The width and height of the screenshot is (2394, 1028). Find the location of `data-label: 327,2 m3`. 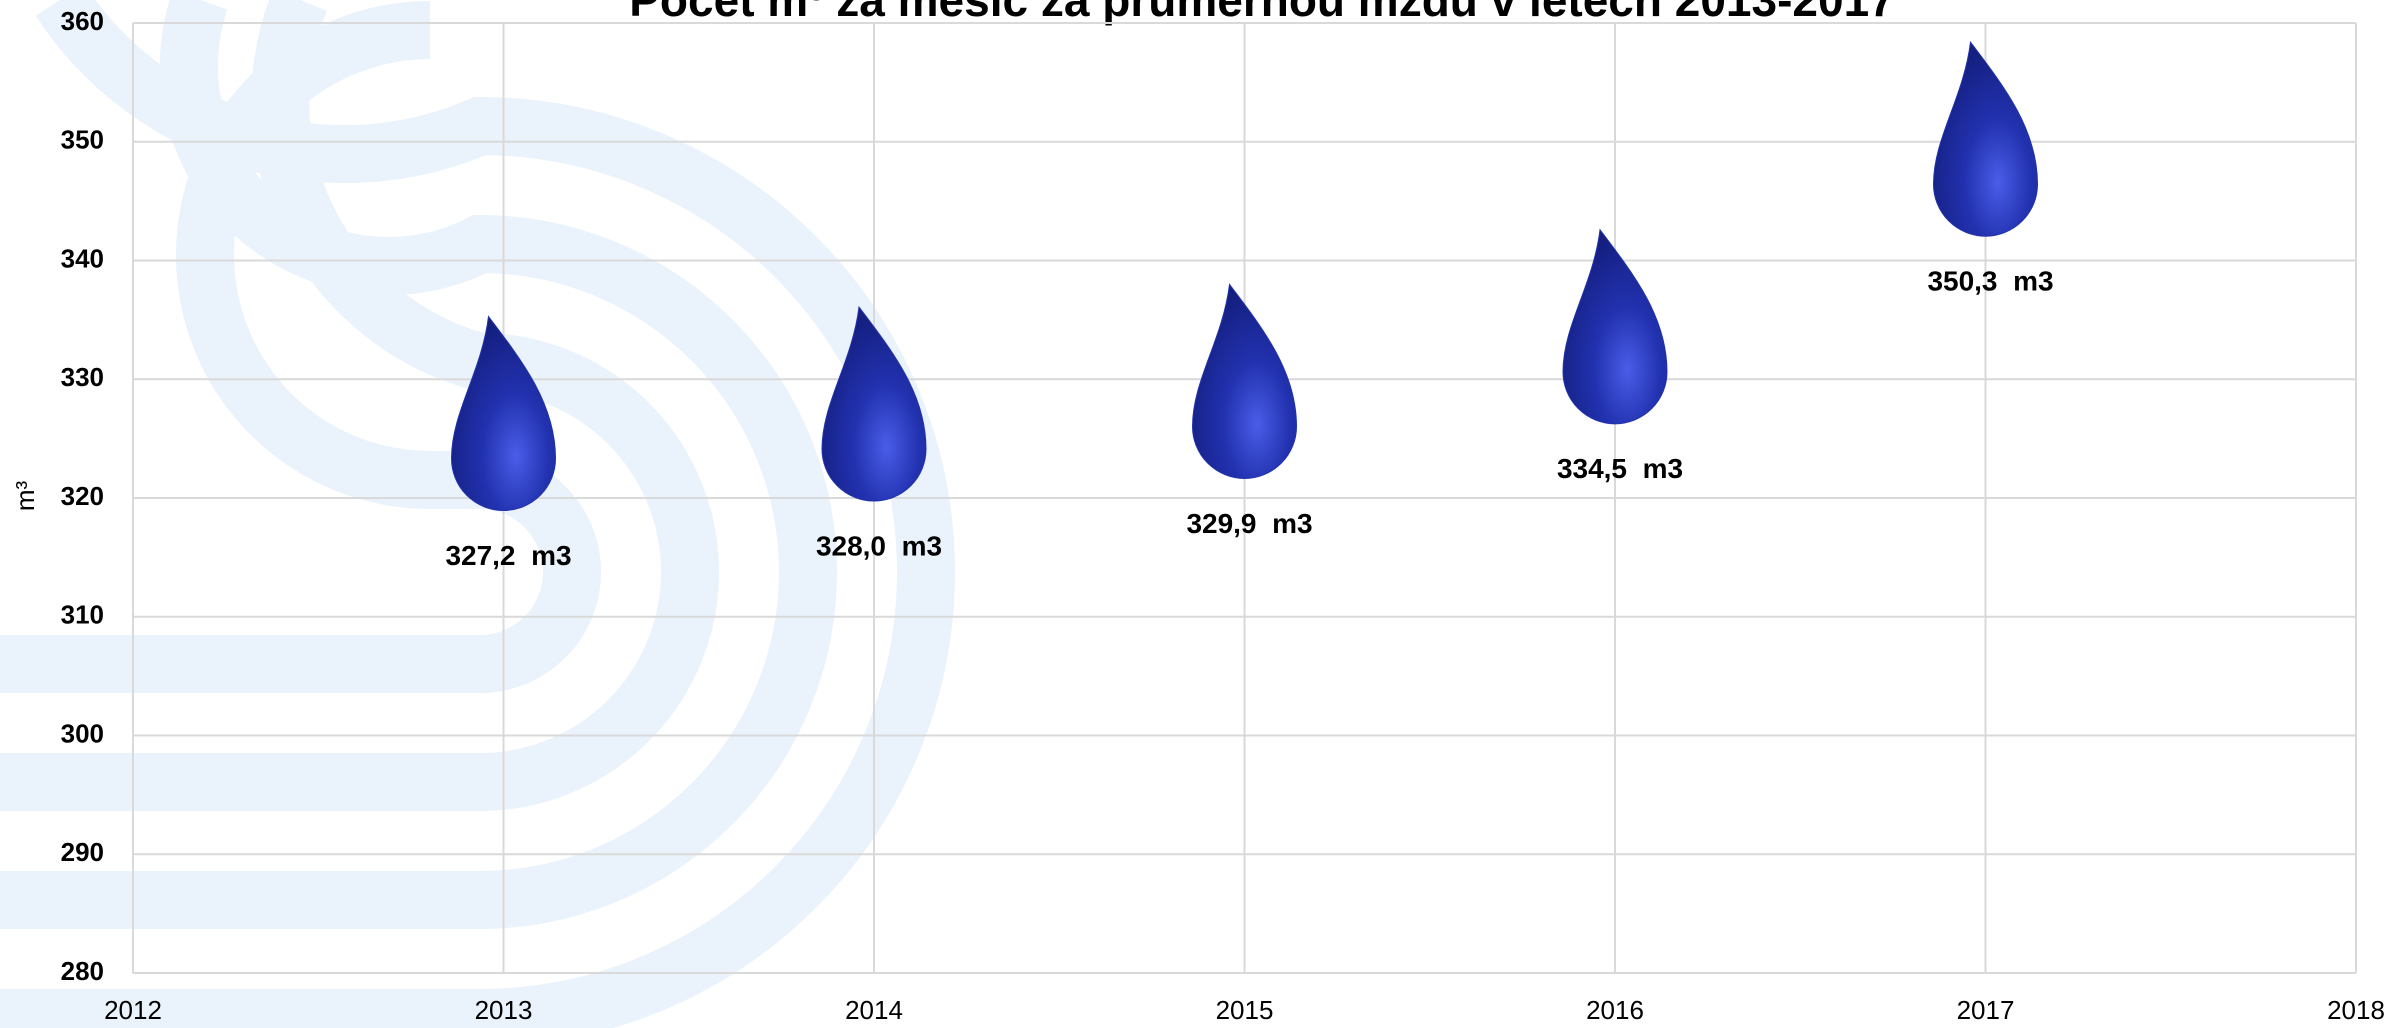

data-label: 327,2 m3 is located at coordinates (508, 555).